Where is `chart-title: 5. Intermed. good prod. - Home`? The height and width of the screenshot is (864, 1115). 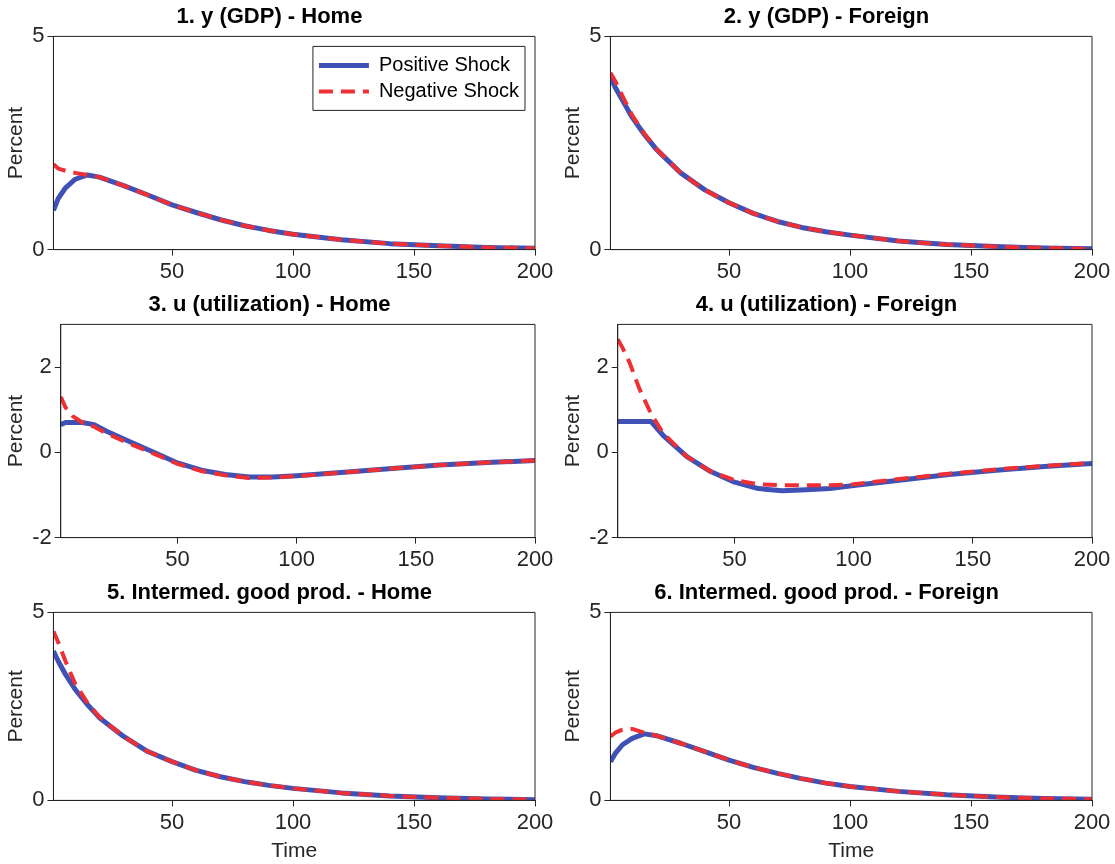
chart-title: 5. Intermed. good prod. - Home is located at coordinates (269, 592).